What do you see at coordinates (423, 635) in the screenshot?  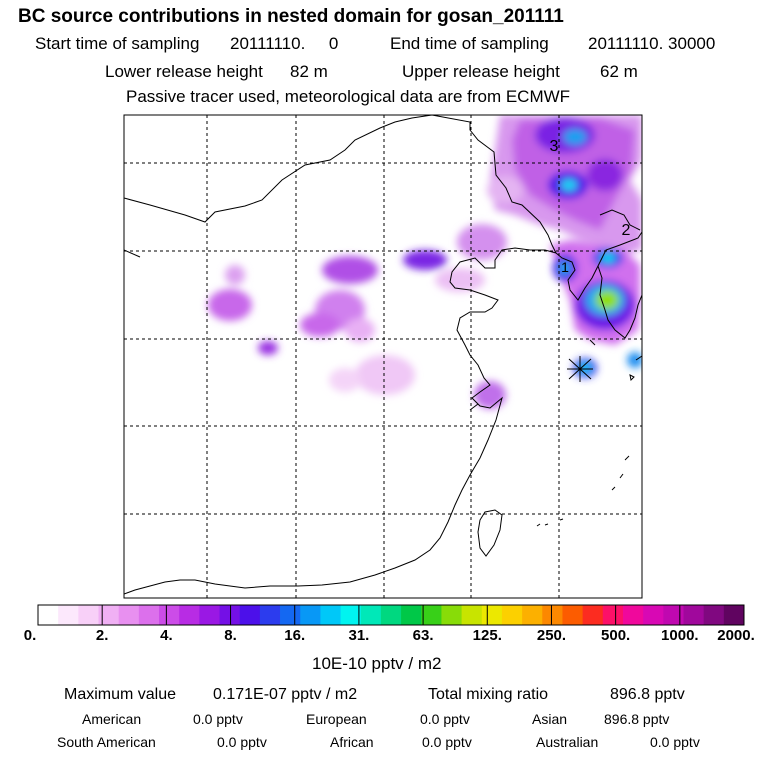 I see `colorbar-tick-label: 63.` at bounding box center [423, 635].